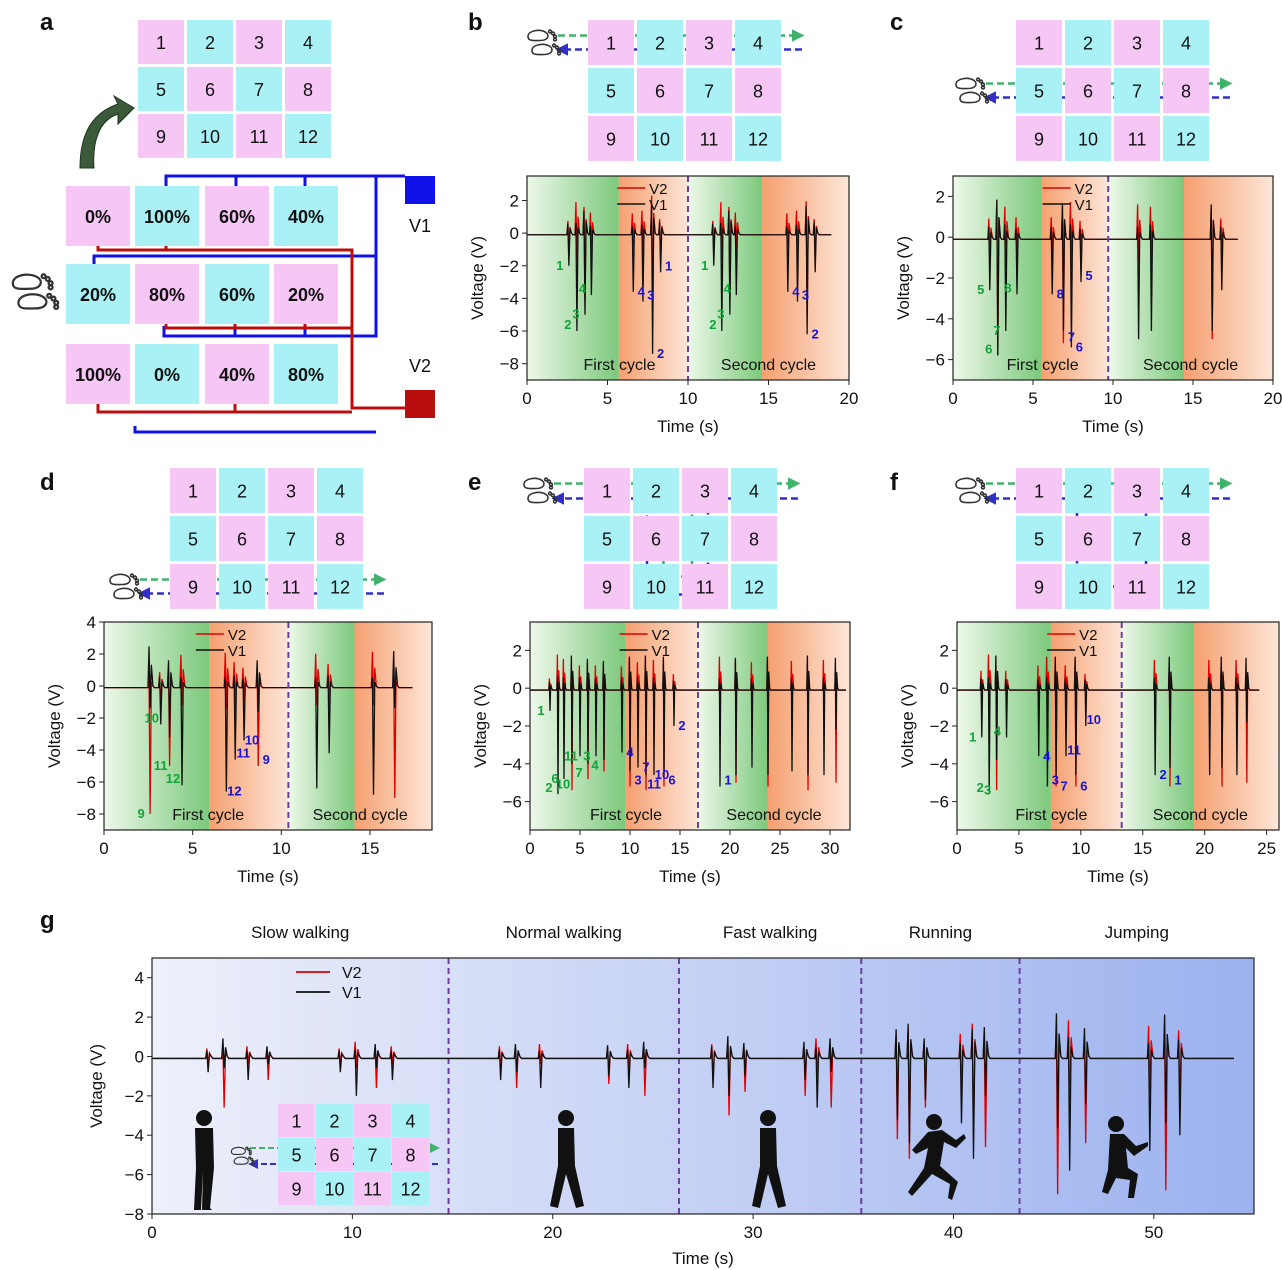 This screenshot has width=1282, height=1270. I want to click on tile-number: 8, so click(410, 1156).